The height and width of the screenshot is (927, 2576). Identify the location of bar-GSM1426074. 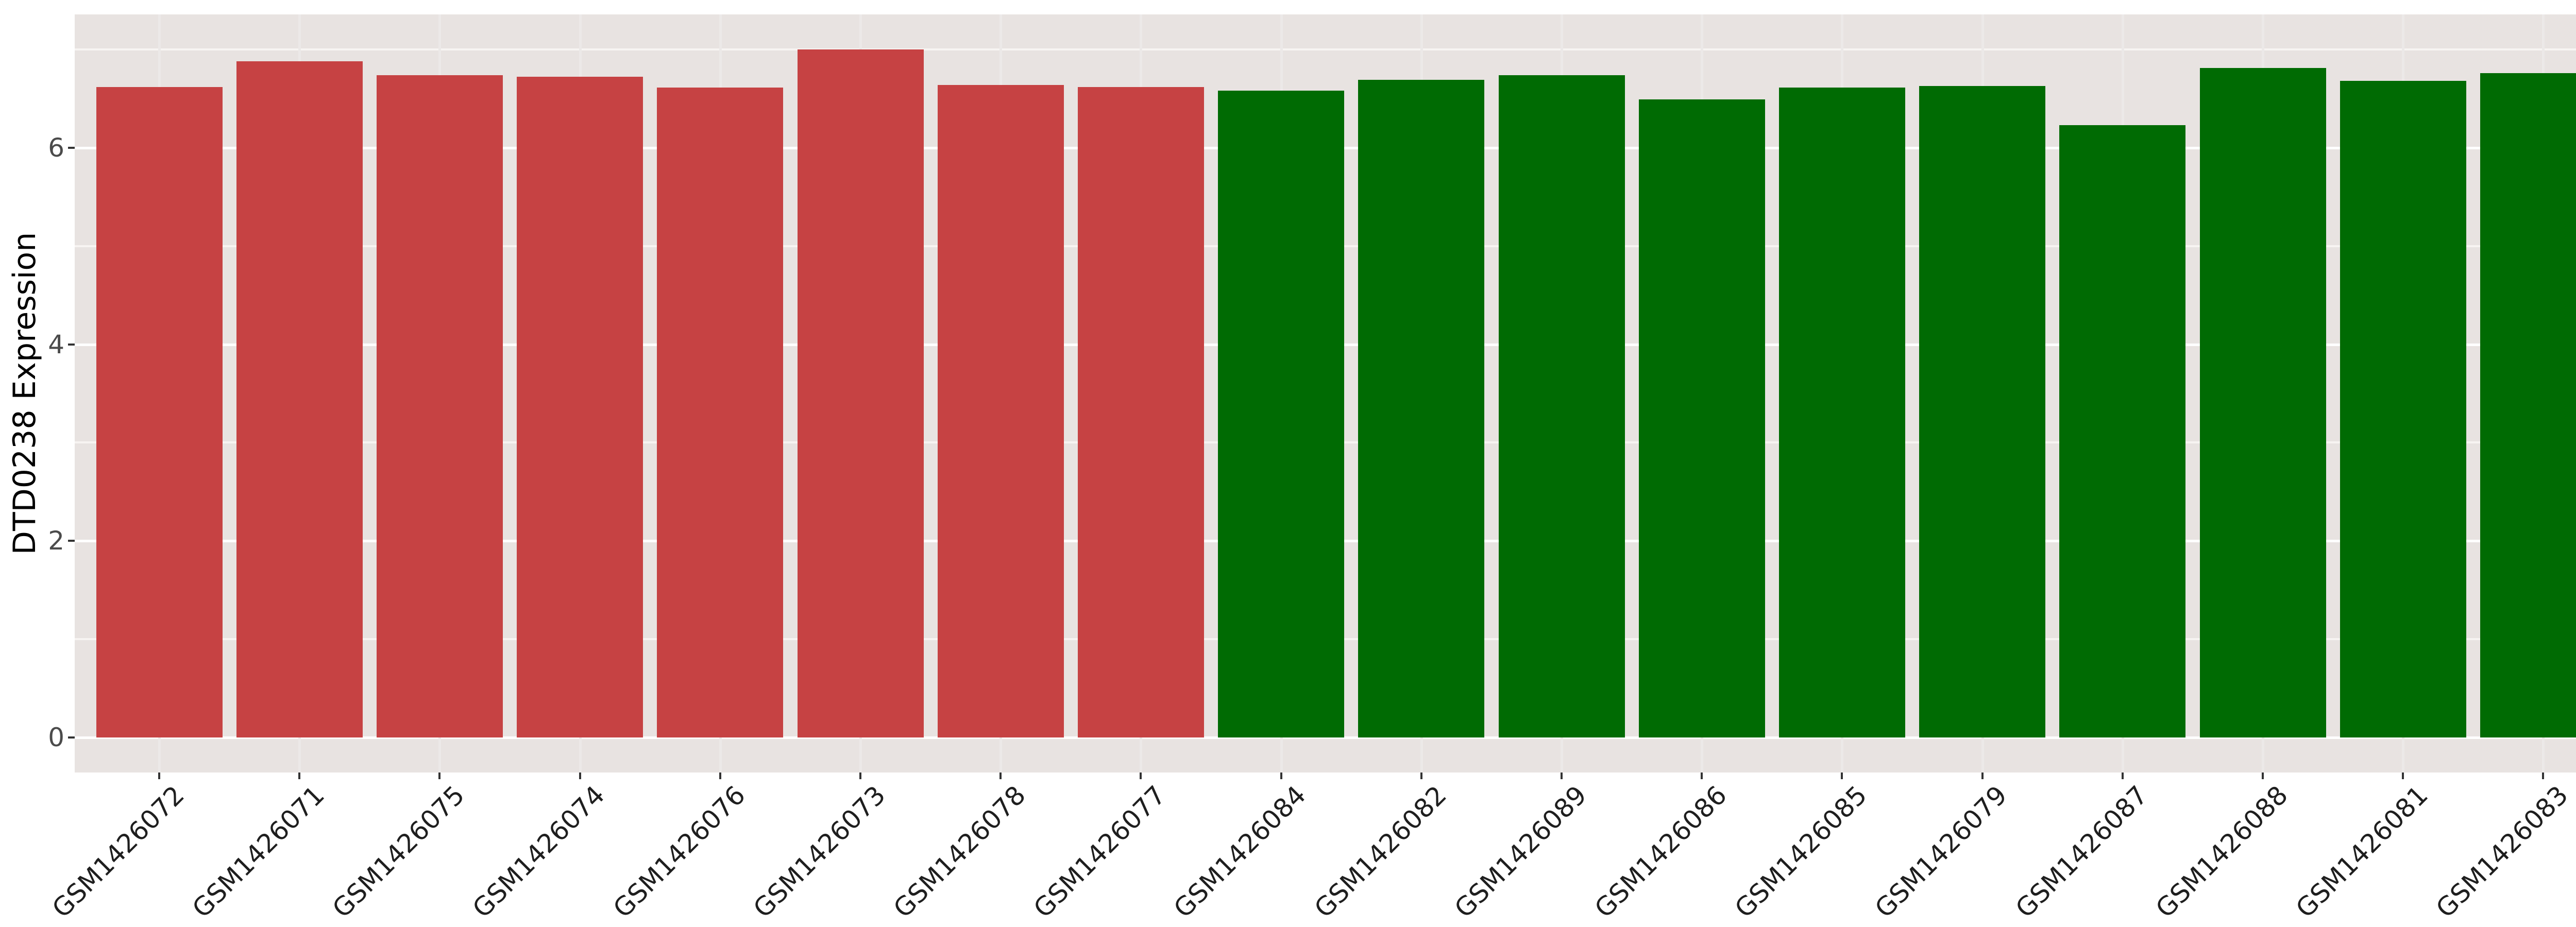
(580, 407).